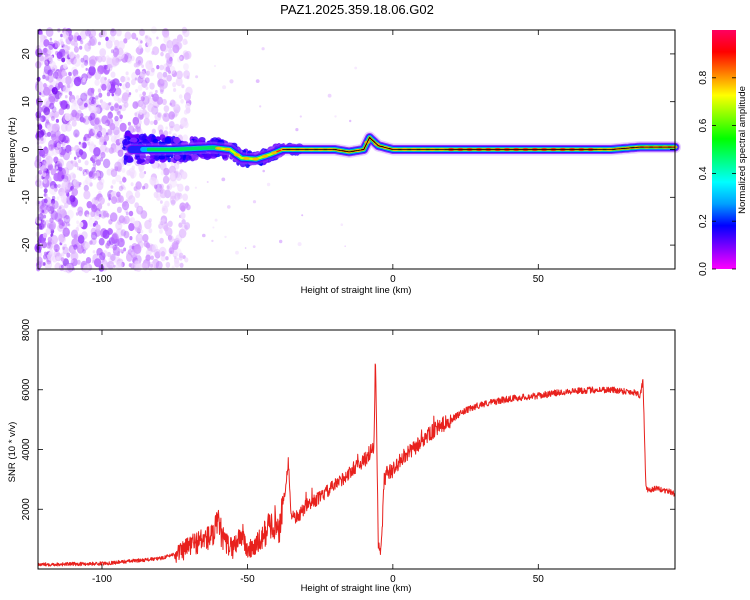 This screenshot has width=750, height=600. What do you see at coordinates (26, 149) in the screenshot?
I see `spectrogram-y-tick-label: 0` at bounding box center [26, 149].